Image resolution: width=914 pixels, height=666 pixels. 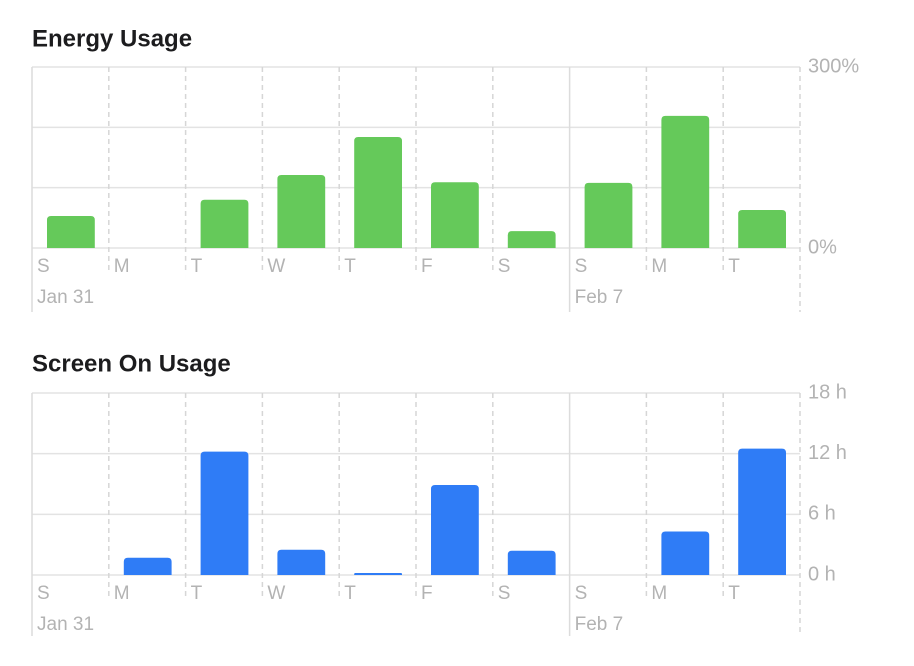 I want to click on y-tick-label: 6 h, so click(x=822, y=514).